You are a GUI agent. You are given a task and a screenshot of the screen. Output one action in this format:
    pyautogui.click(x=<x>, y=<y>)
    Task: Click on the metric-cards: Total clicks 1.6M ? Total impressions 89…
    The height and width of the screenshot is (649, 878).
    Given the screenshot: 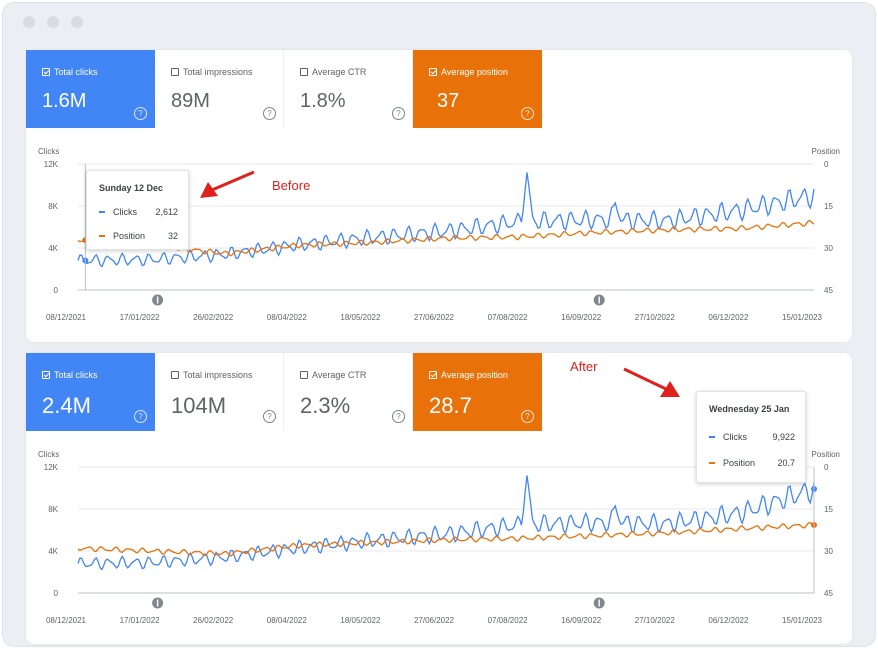 What is the action you would take?
    pyautogui.click(x=284, y=89)
    